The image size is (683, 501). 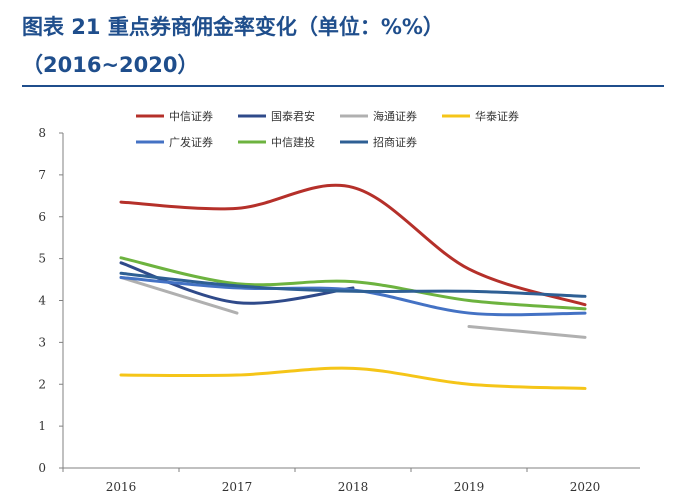 I want to click on y-tick-label: 5, so click(x=42, y=259).